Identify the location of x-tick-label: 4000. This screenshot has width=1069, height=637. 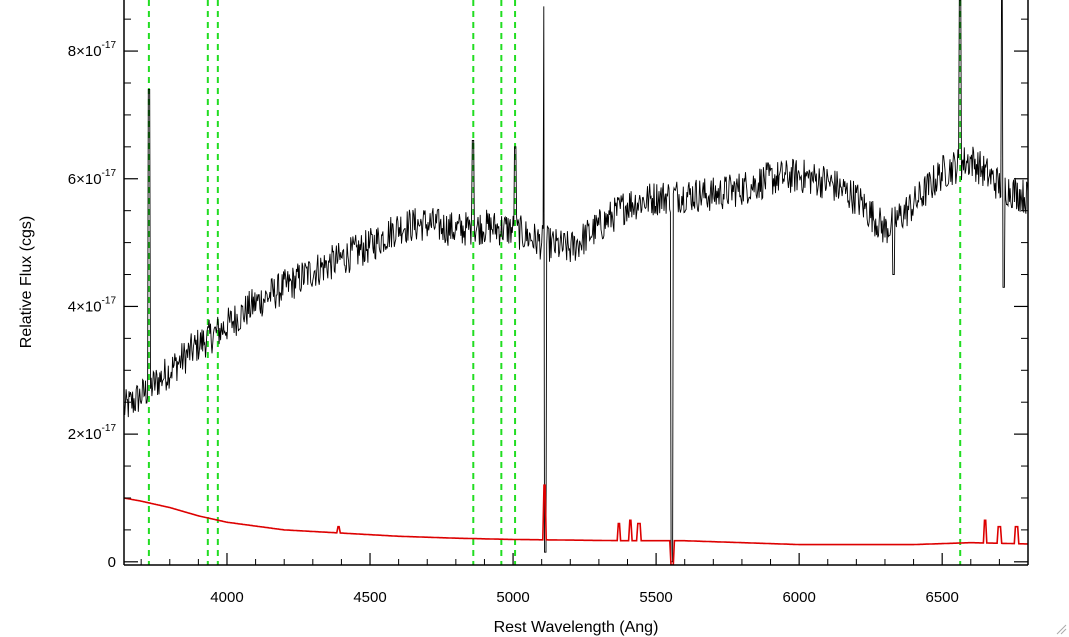
(226, 597).